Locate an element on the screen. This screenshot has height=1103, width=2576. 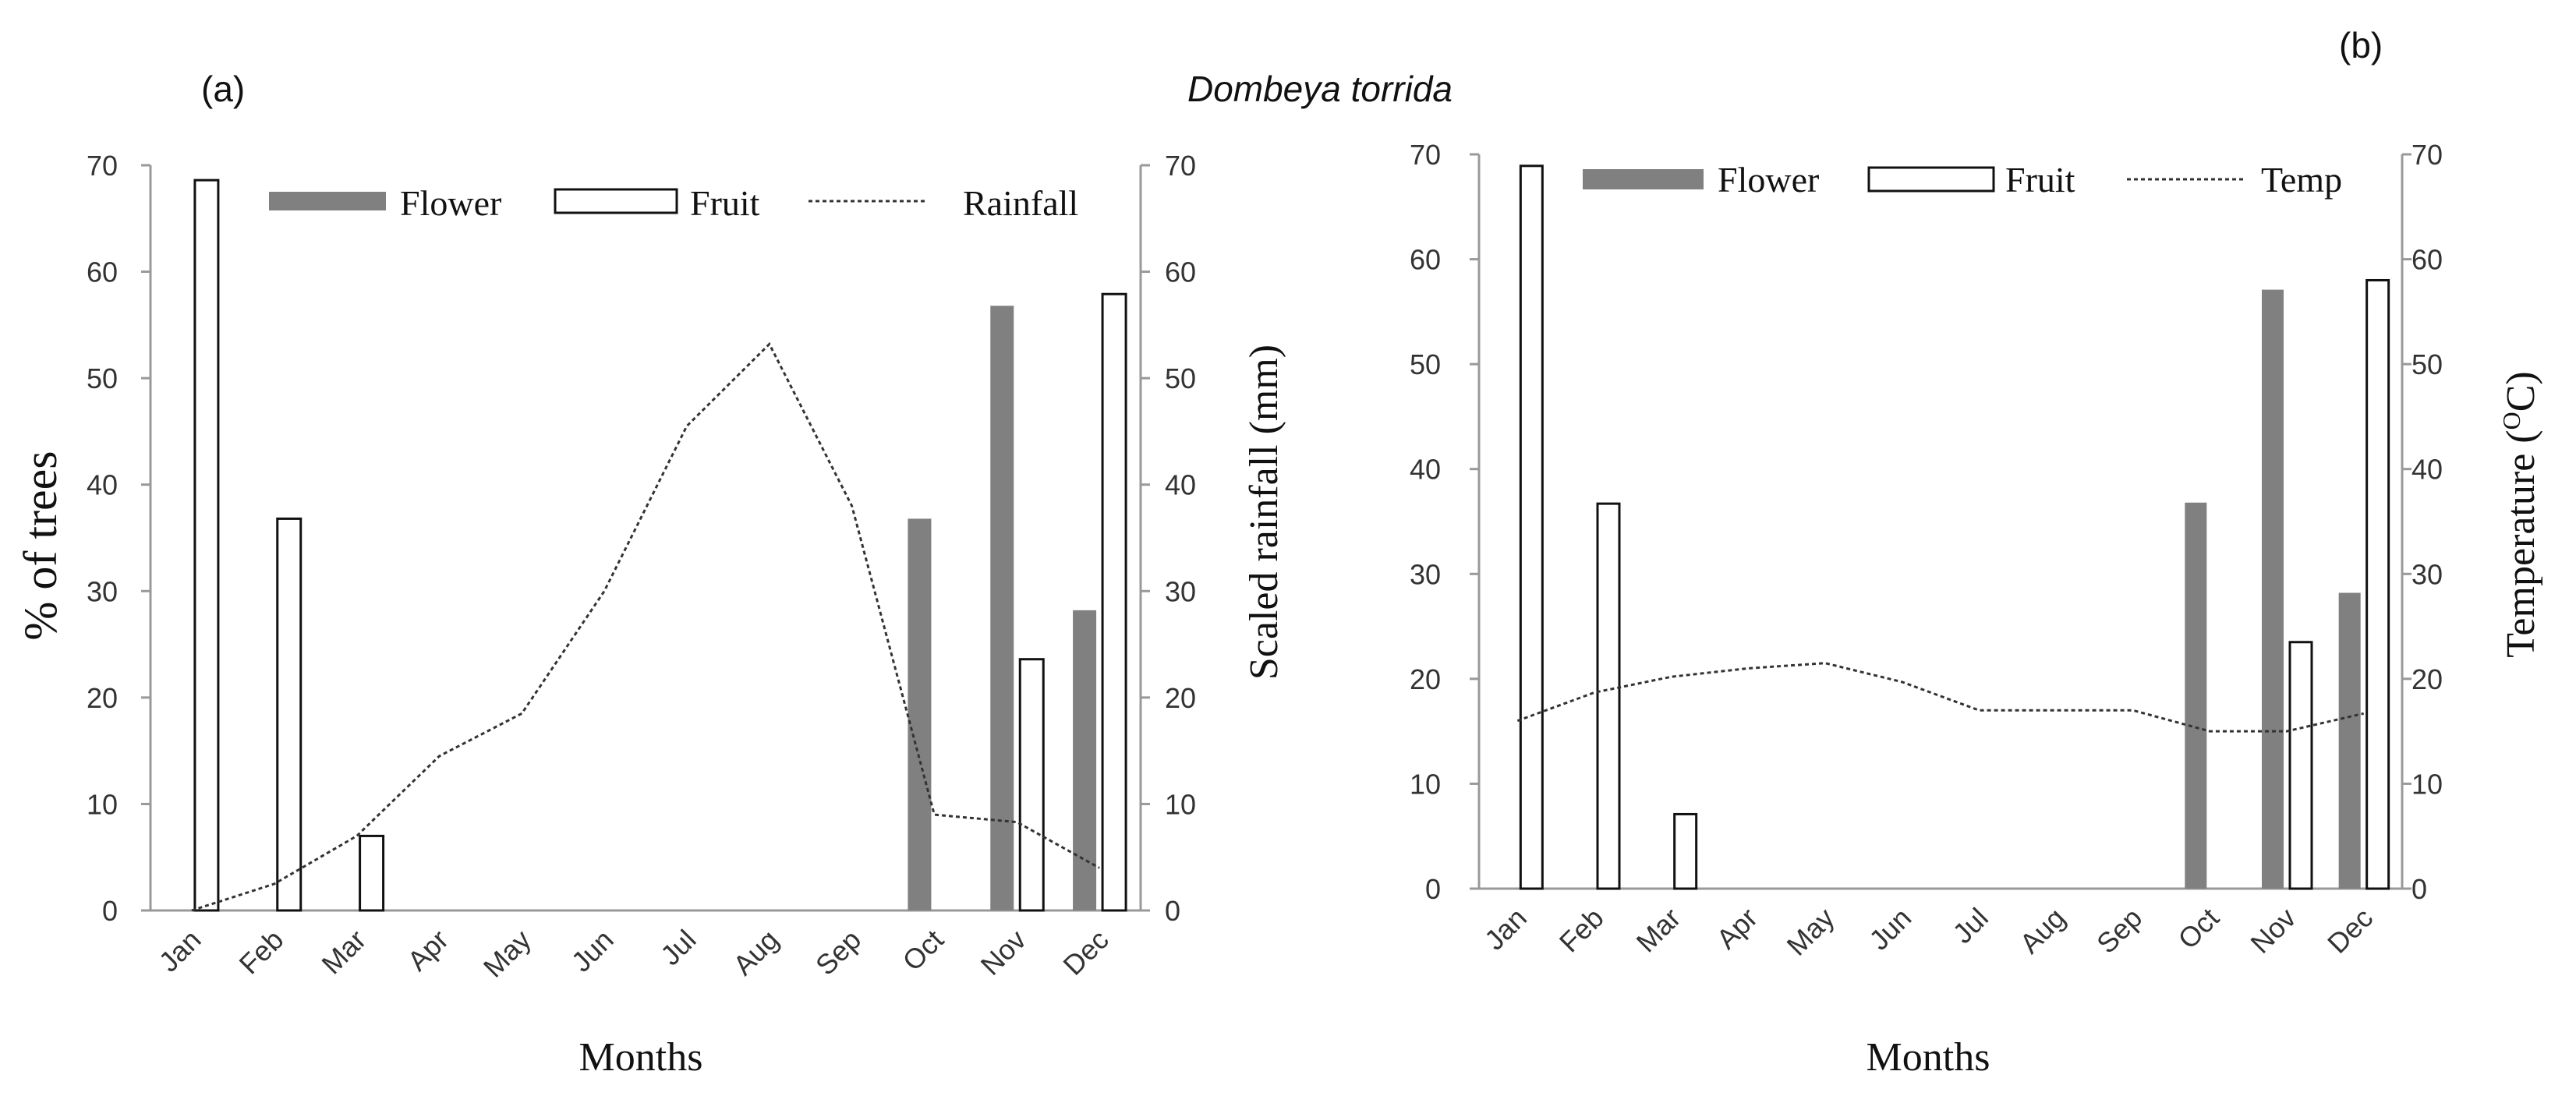
bar-fruit-a-dec is located at coordinates (1114, 602).